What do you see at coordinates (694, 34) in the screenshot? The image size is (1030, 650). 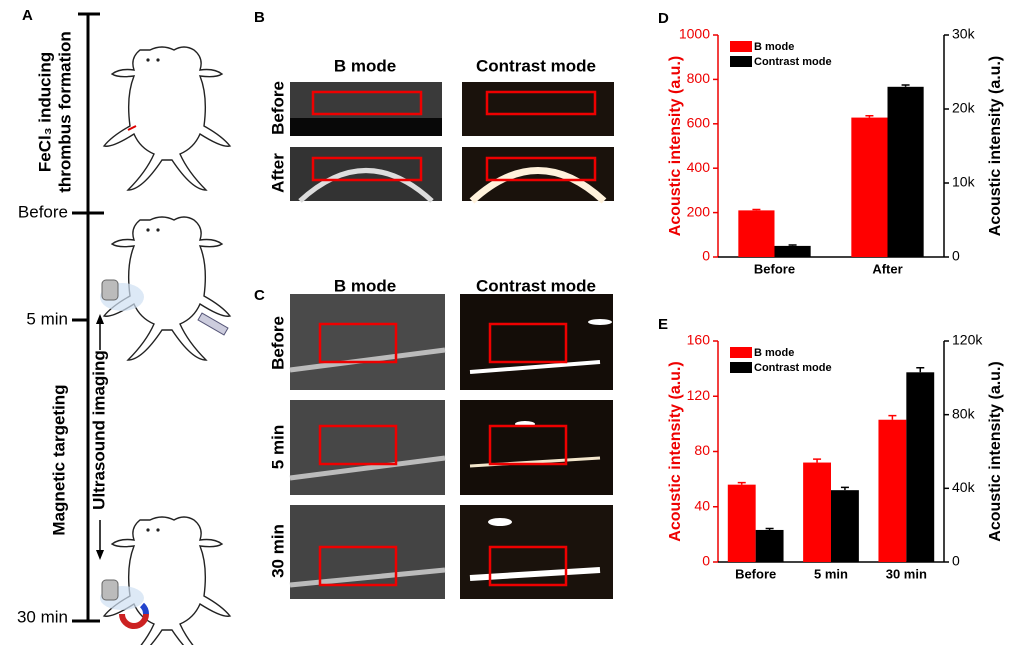 I see `y-tick-label: 1000` at bounding box center [694, 34].